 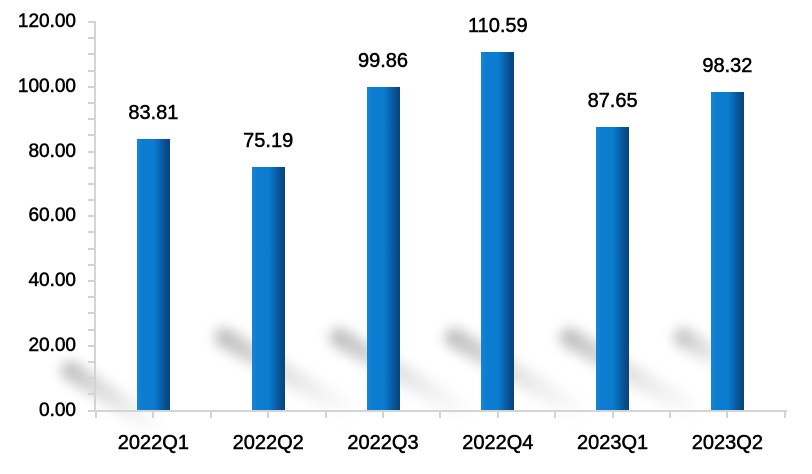 I want to click on x-axis-category-label: 2022Q4, so click(x=498, y=443).